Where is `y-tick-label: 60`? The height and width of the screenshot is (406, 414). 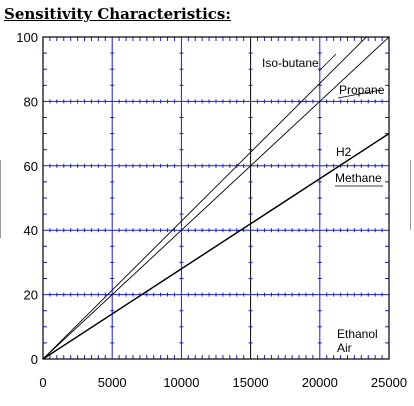 y-tick-label: 60 is located at coordinates (31, 166).